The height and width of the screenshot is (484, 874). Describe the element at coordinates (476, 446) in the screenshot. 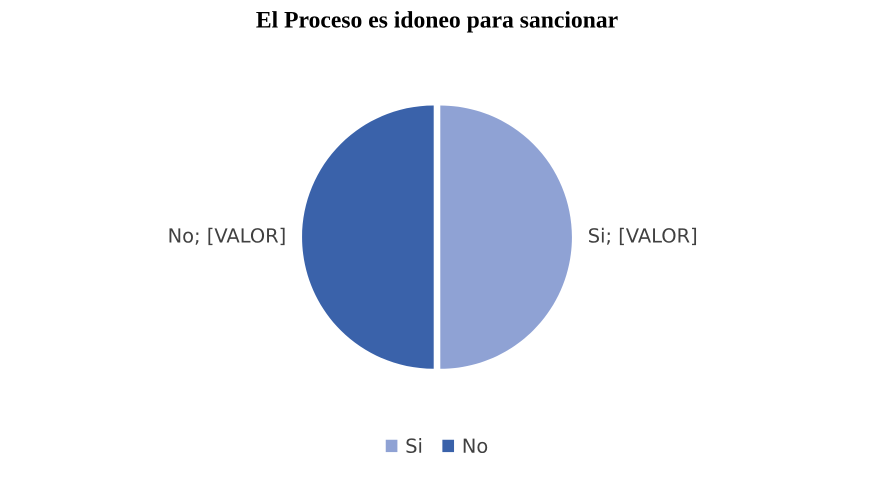

I see `legend-label: No` at that location.